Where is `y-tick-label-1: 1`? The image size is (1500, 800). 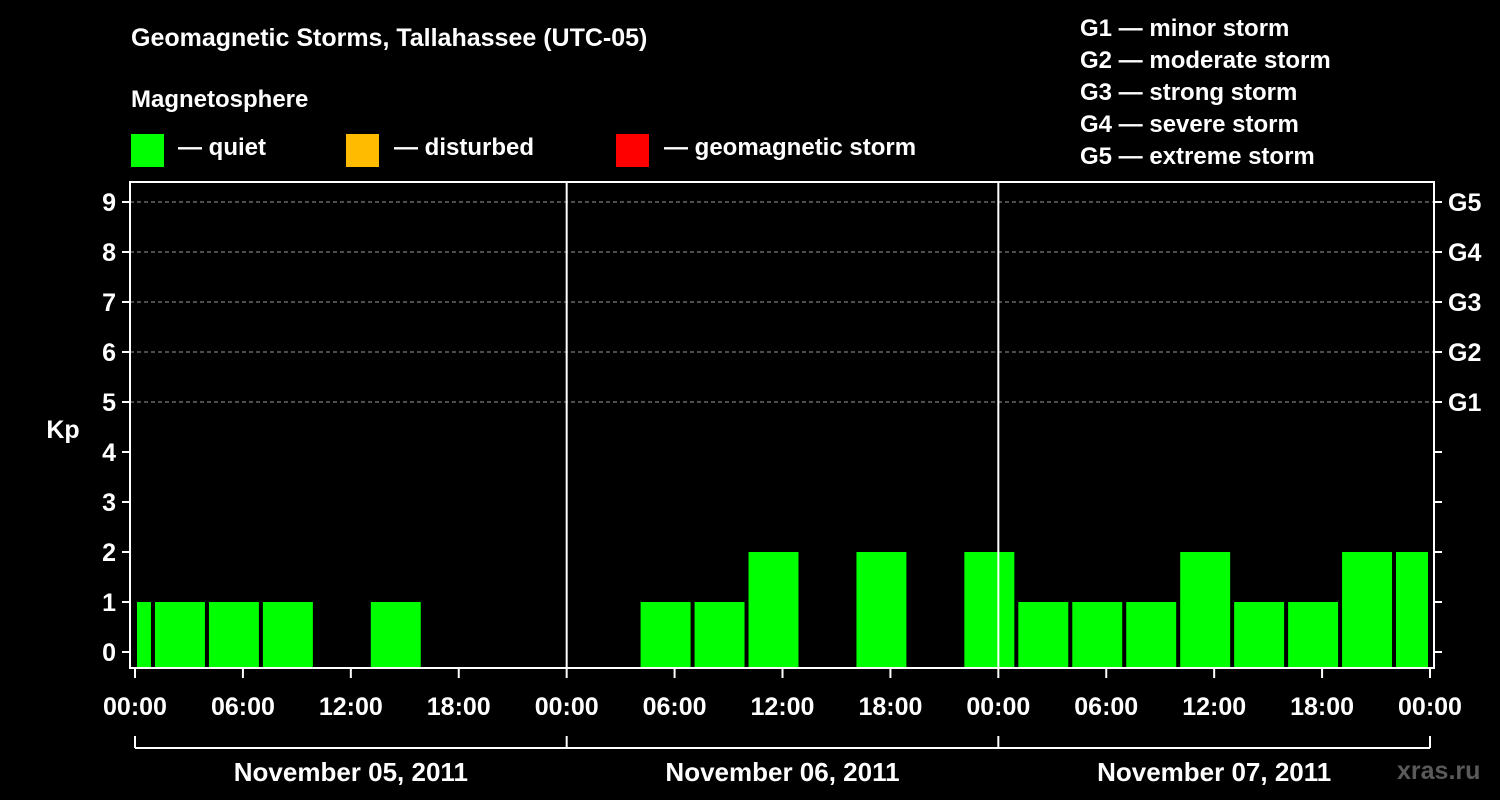 y-tick-label-1: 1 is located at coordinates (109, 603).